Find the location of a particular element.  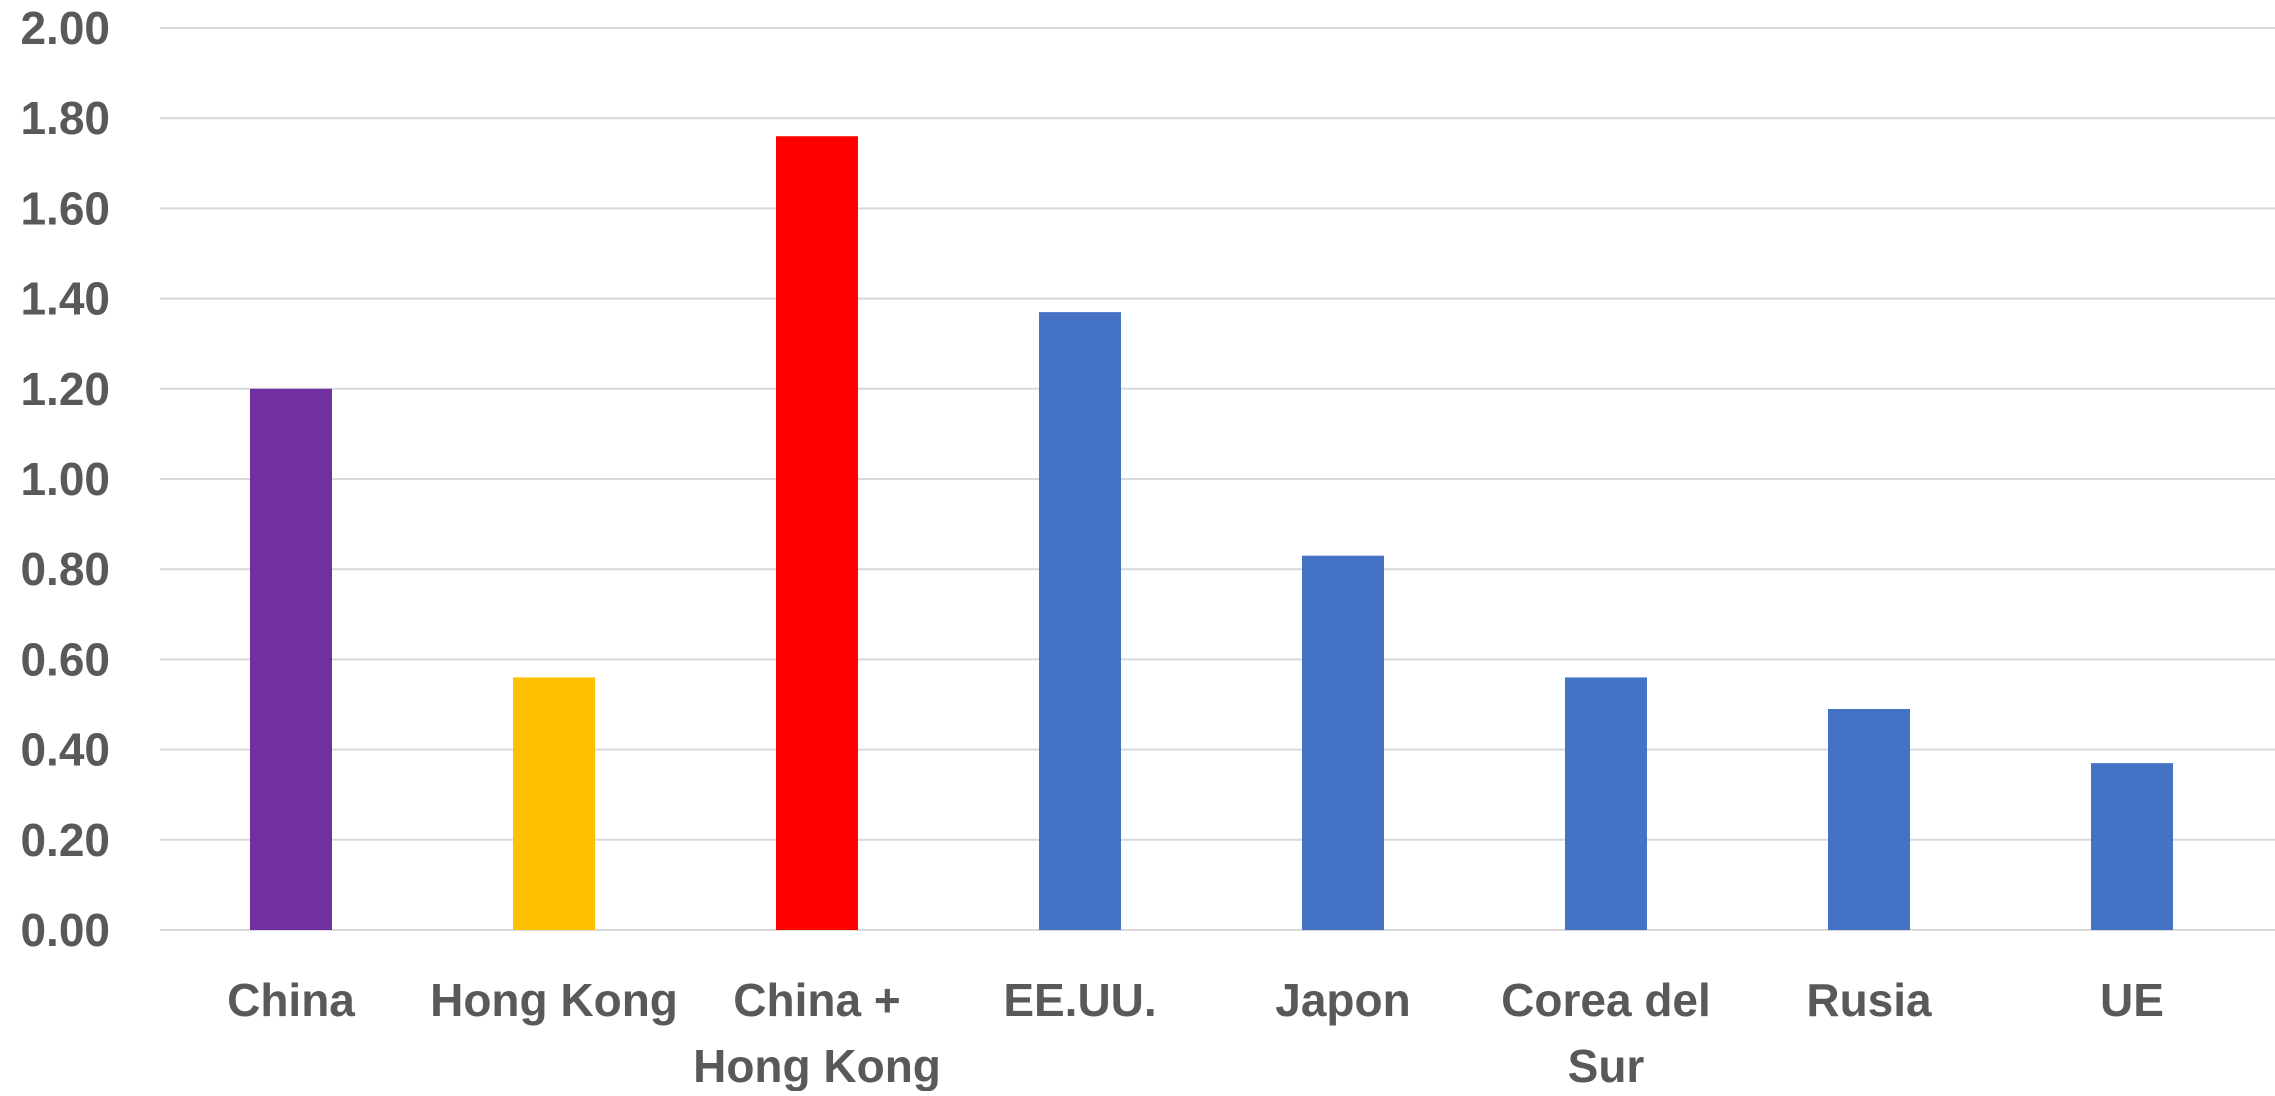

x-category-label-line: China + is located at coordinates (816, 1000).